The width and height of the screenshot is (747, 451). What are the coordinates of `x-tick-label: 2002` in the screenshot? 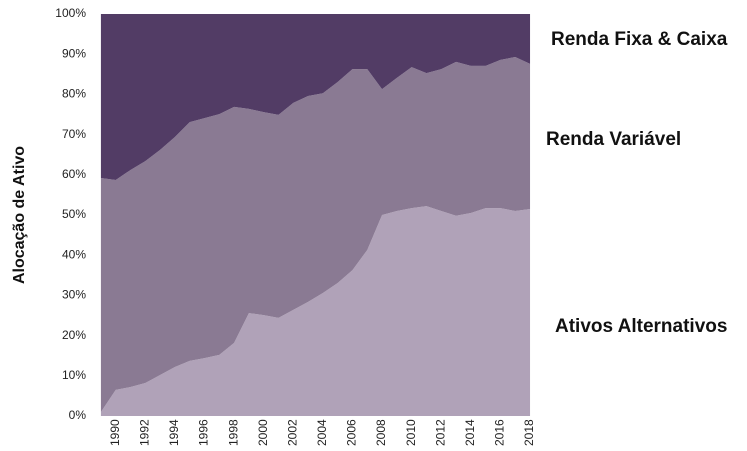 It's located at (292, 432).